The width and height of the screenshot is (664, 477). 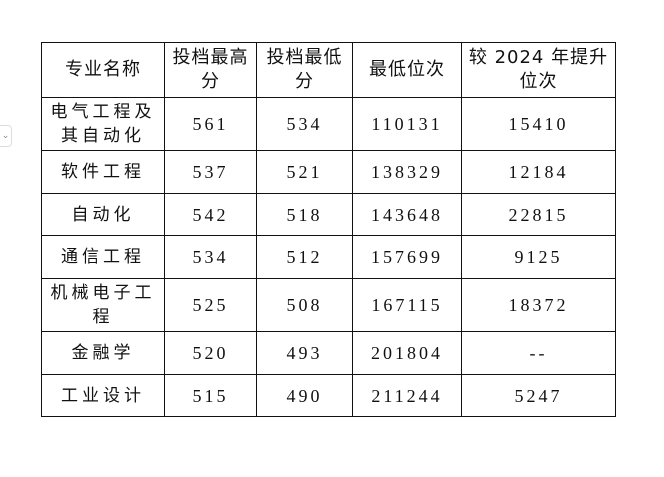 I want to click on cell-min-rank: 211244, so click(x=407, y=395).